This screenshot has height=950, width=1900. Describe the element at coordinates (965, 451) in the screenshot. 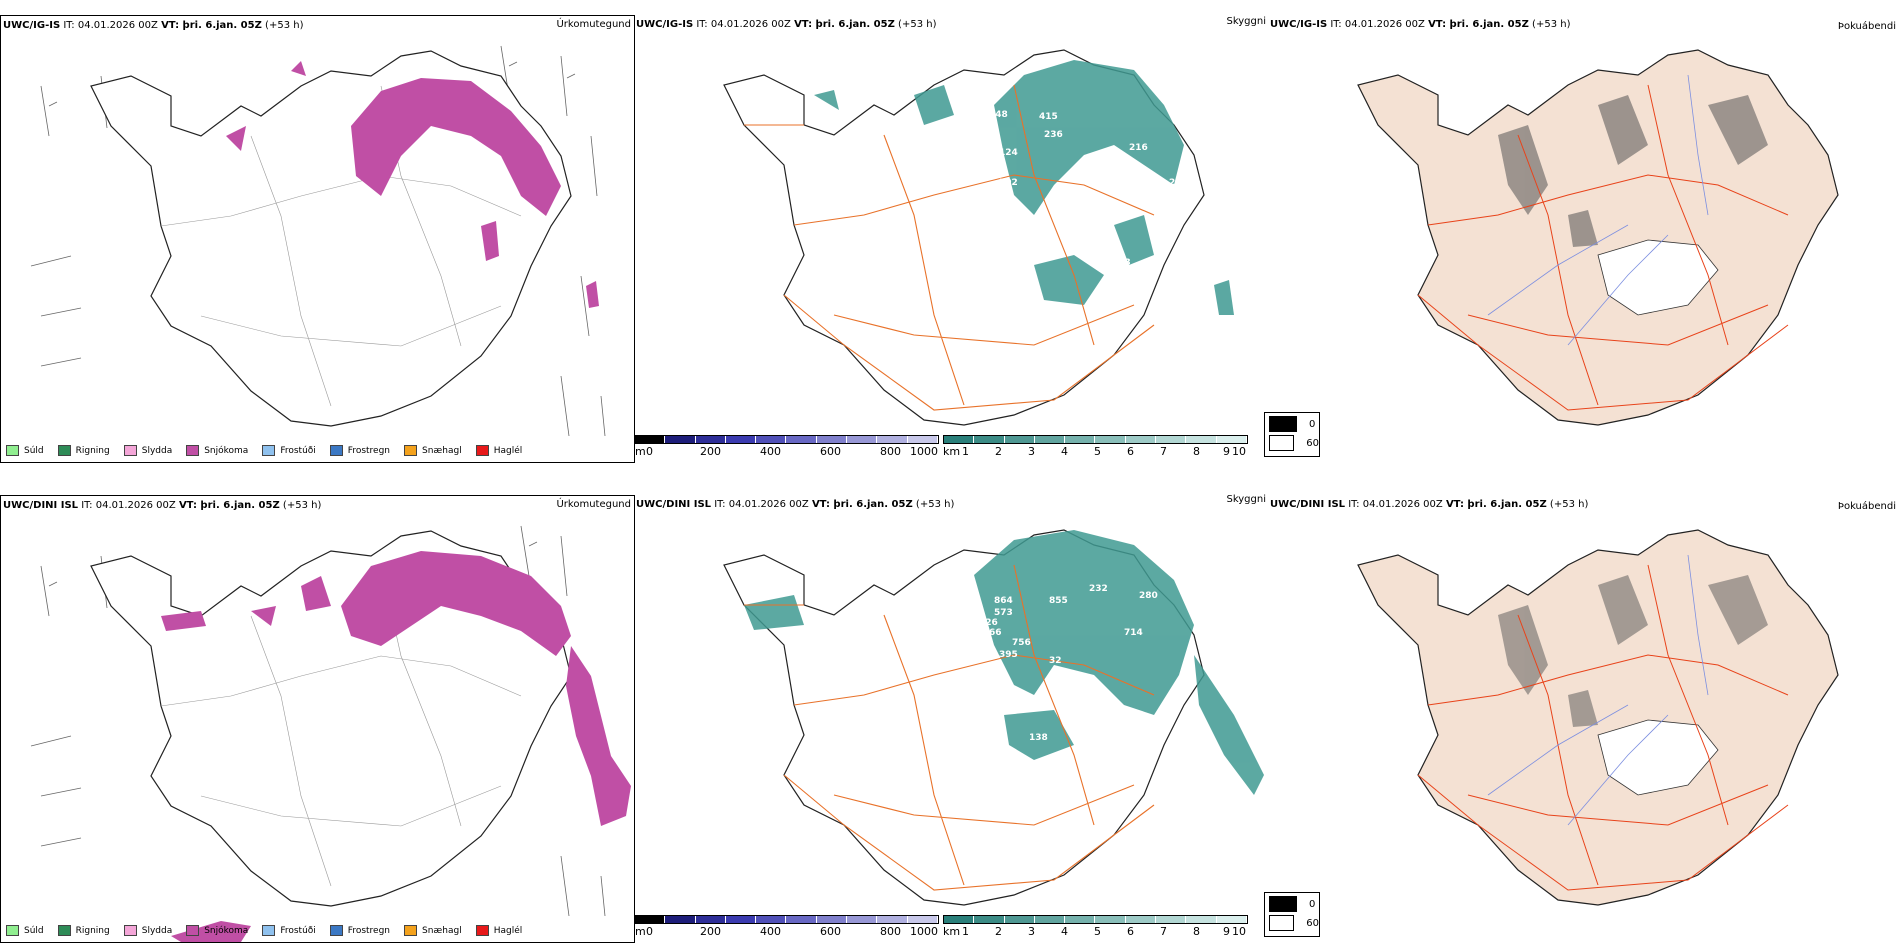

I see `scale-tick: 1` at that location.